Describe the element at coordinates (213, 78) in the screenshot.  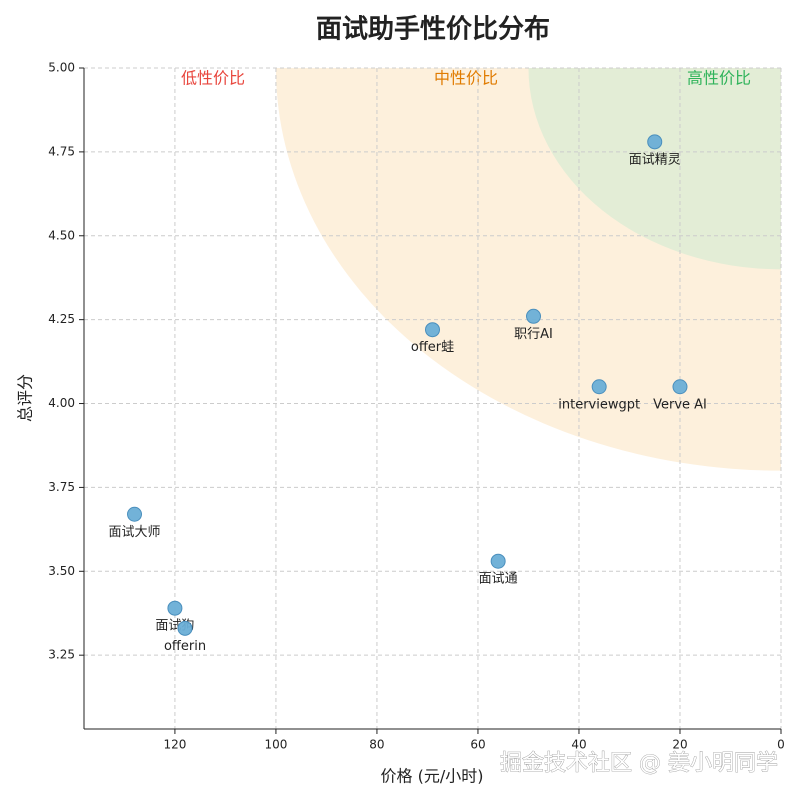
I see `zone-label: 低性价比` at that location.